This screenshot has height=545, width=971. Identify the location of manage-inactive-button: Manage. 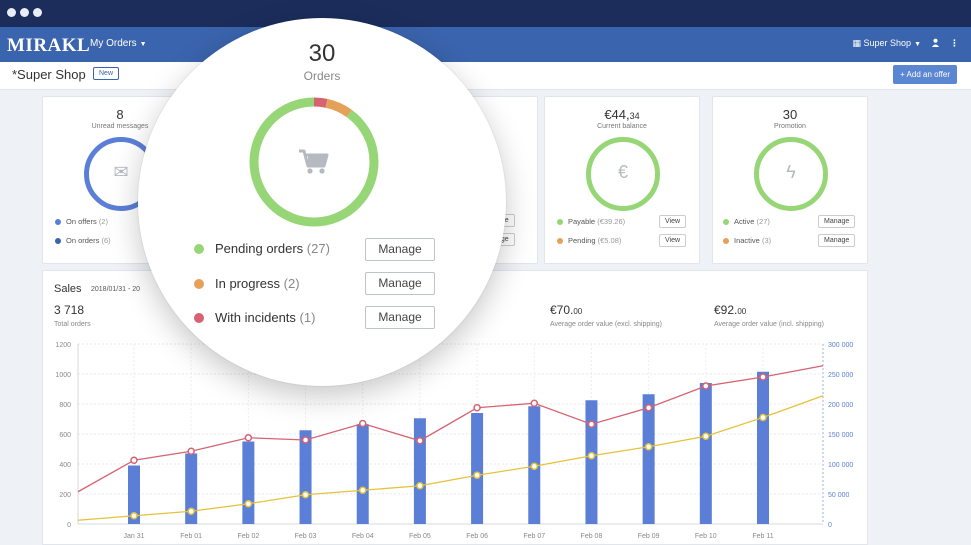
(837, 240).